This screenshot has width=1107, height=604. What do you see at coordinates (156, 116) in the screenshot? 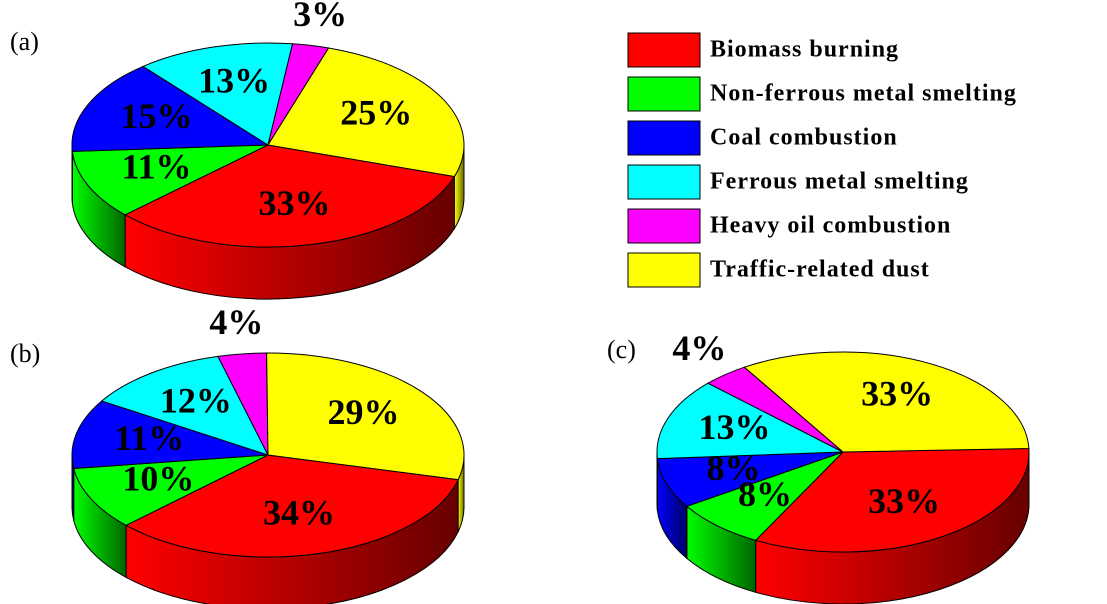
I see `value-label: 15%` at bounding box center [156, 116].